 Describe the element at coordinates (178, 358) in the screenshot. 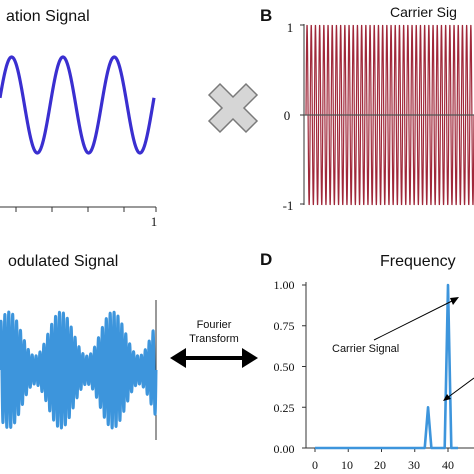

I see `arrowhead-left-icon` at that location.